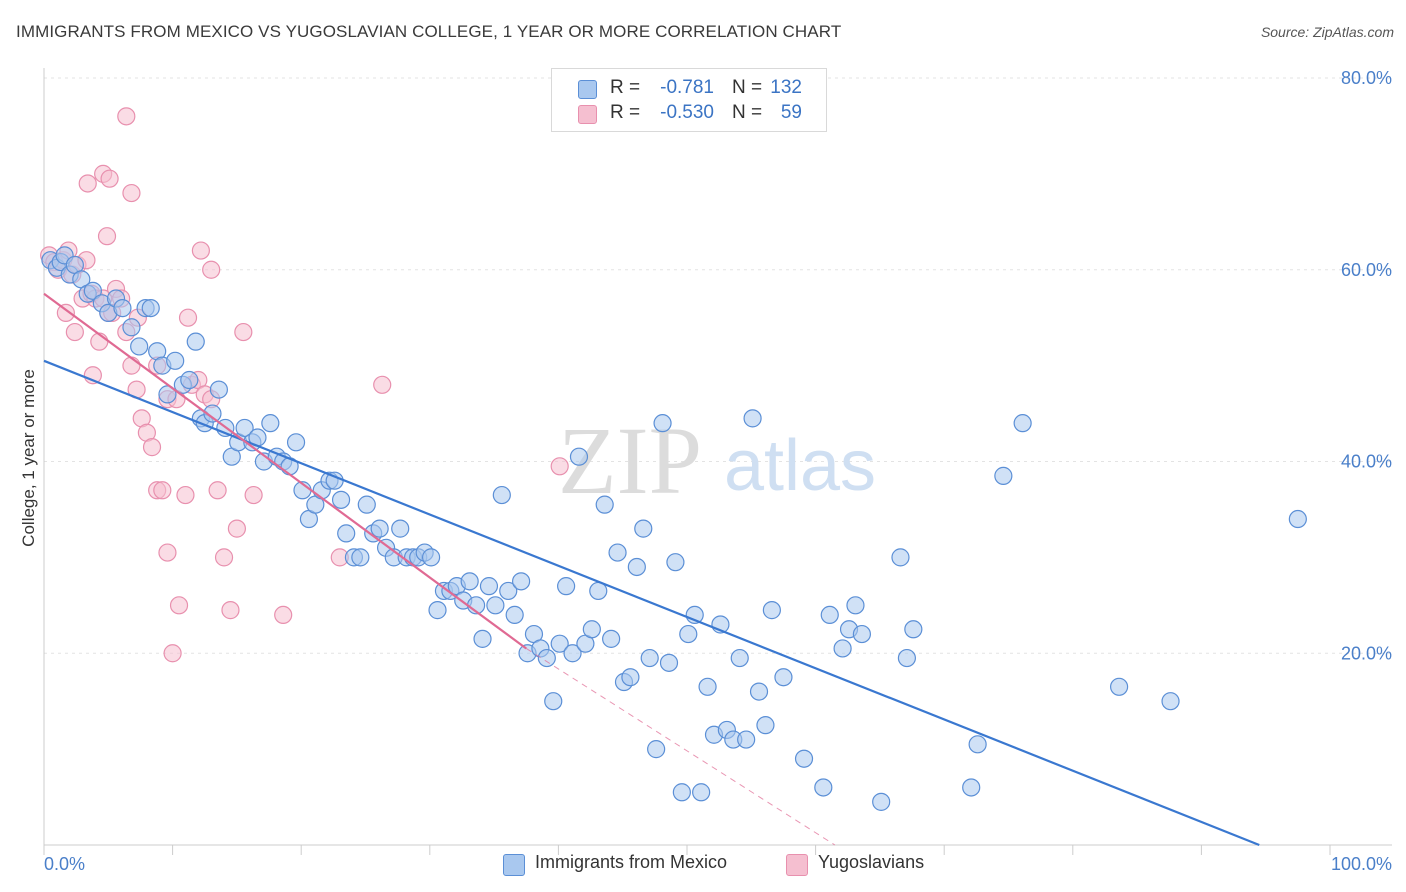 This screenshot has height=892, width=1406. What do you see at coordinates (1366, 462) in the screenshot?
I see `y-tick-label: 40.0%` at bounding box center [1366, 462].